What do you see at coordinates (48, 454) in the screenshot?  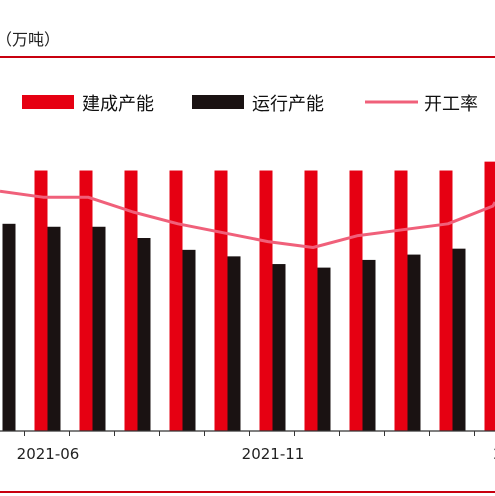 I see `x-tick-label-0: 2021-06` at bounding box center [48, 454].